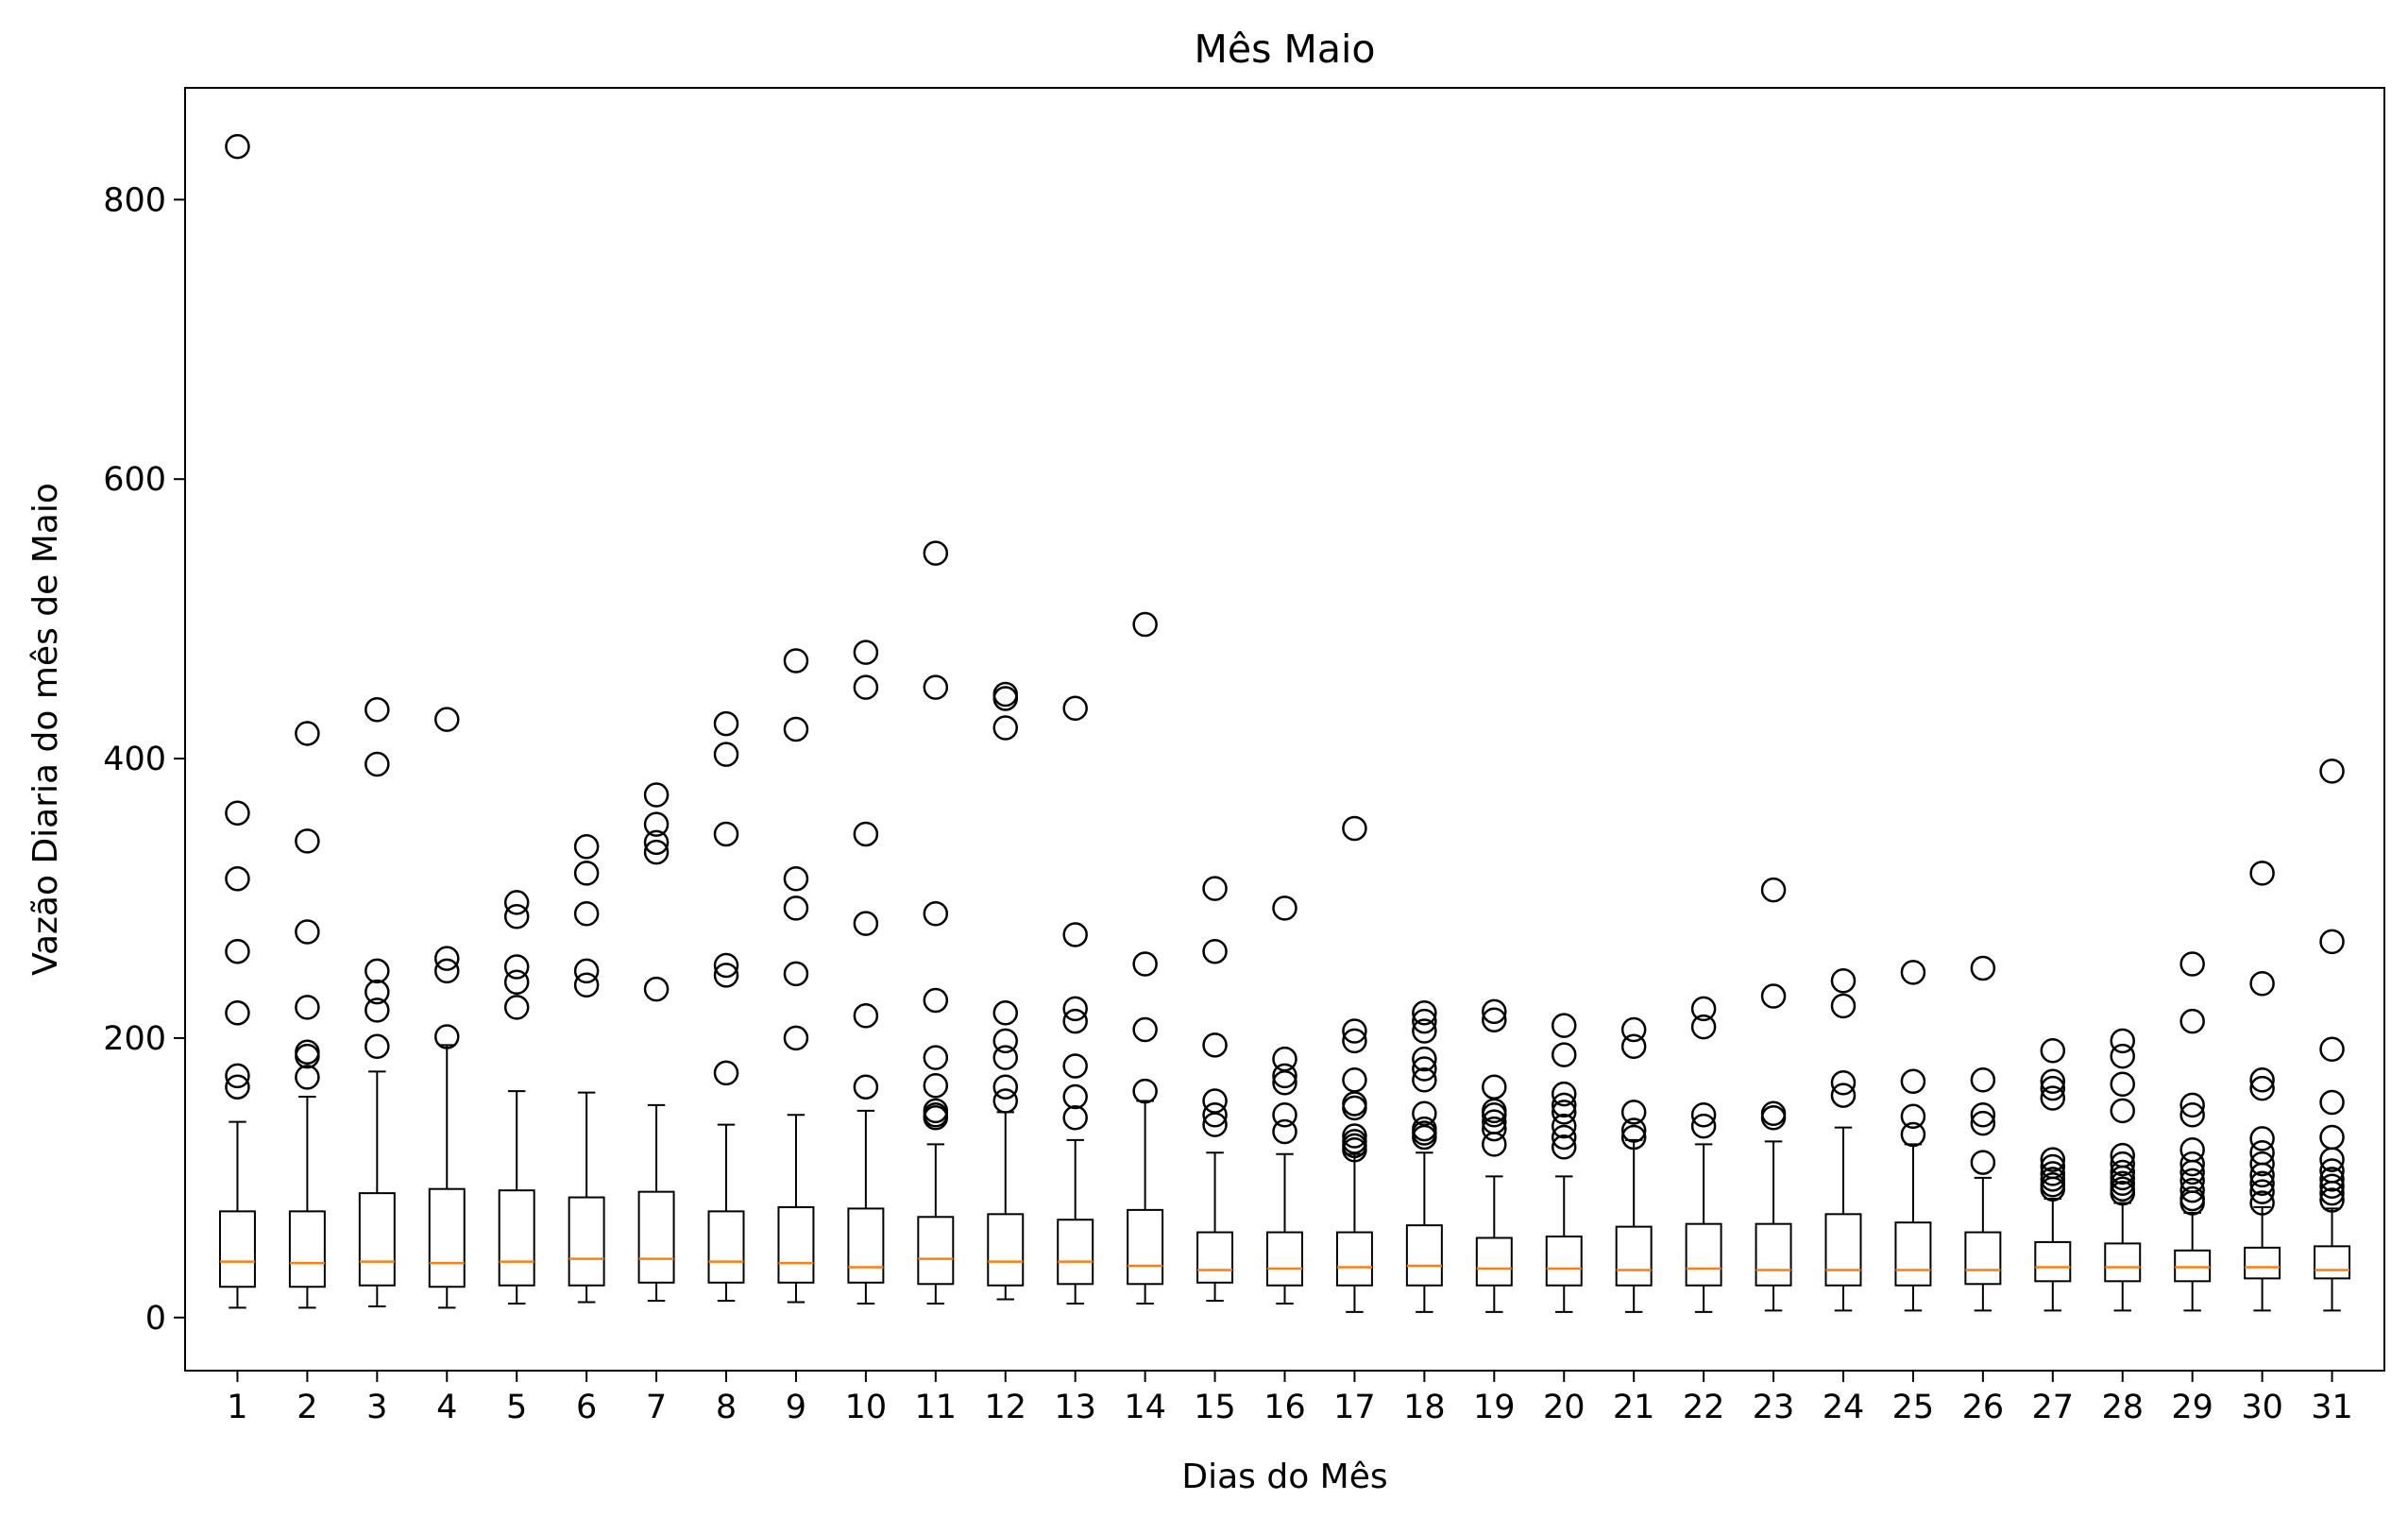  What do you see at coordinates (144, 759) in the screenshot?
I see `y-axis: 0 200 400 600 800` at bounding box center [144, 759].